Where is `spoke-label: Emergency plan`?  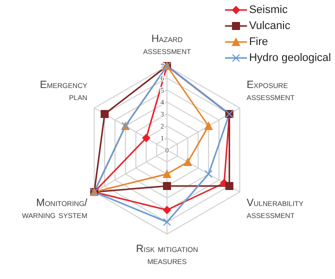
spoke-label: Emergency plan is located at coordinates (64, 91).